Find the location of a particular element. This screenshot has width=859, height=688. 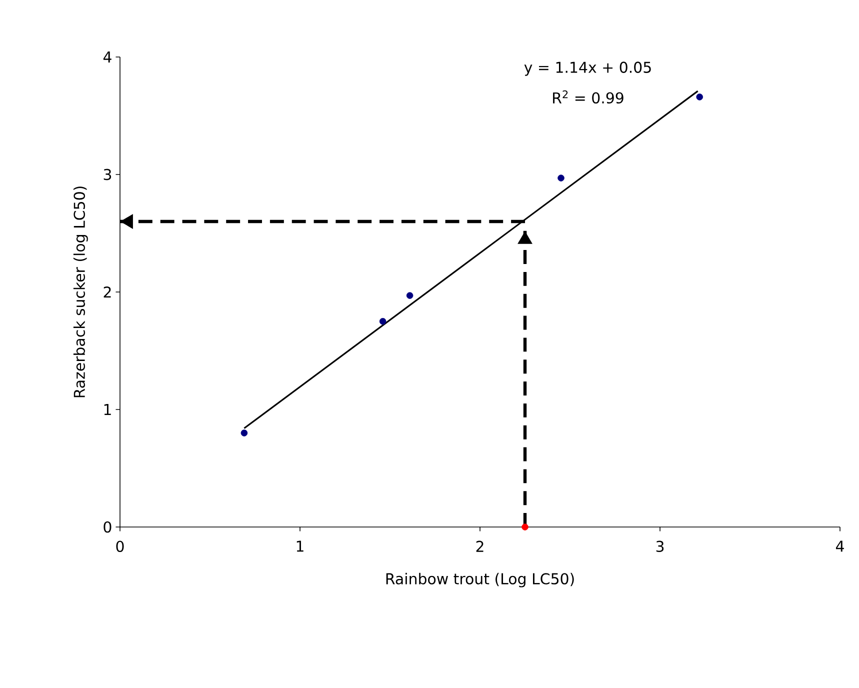

x-tick-label: 4 is located at coordinates (840, 546).